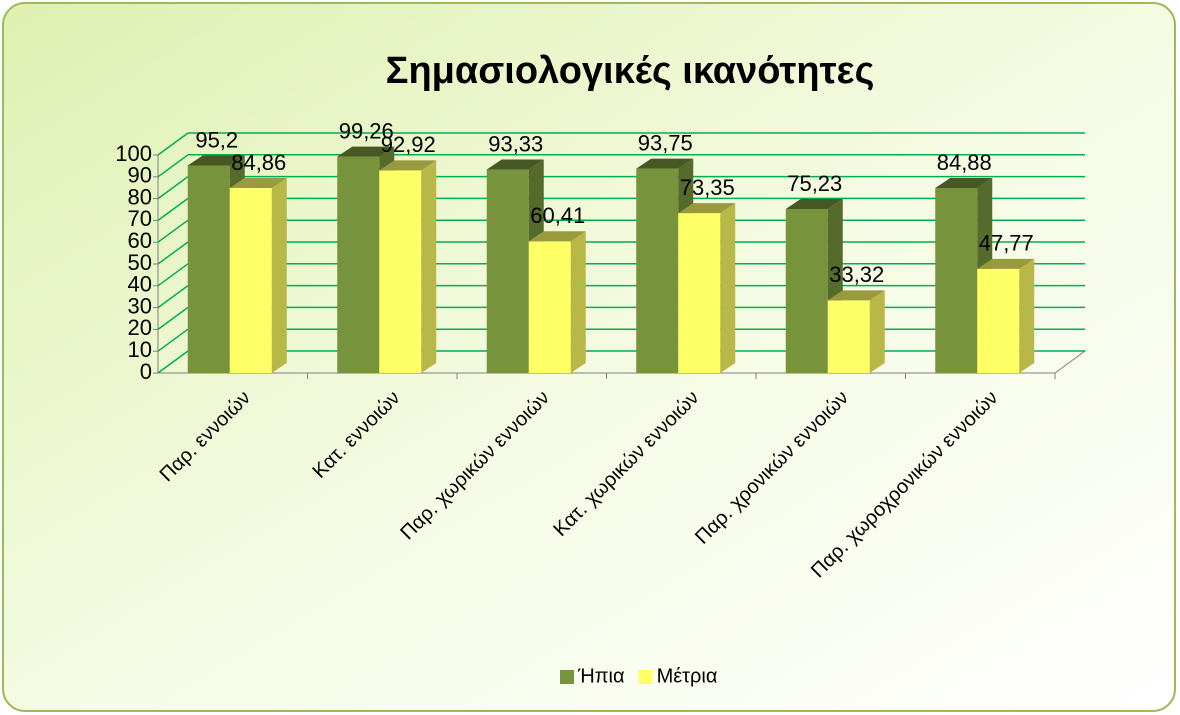 This screenshot has width=1180, height=715. I want to click on y-tick-label: 70, so click(140, 218).